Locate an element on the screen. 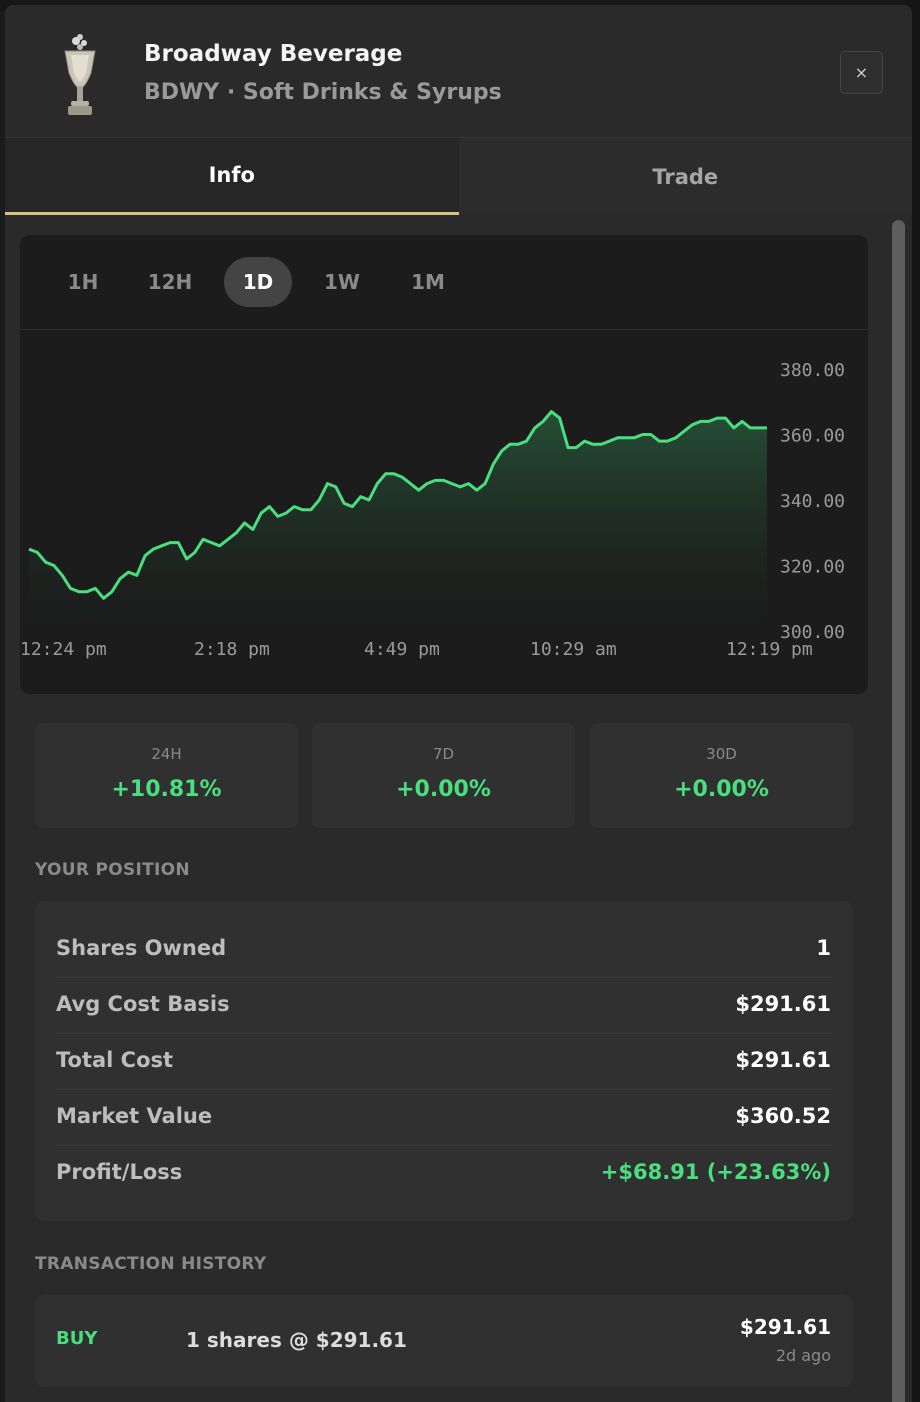 Image resolution: width=920 pixels, height=1402 pixels. row-label: Shares Owned is located at coordinates (141, 948).